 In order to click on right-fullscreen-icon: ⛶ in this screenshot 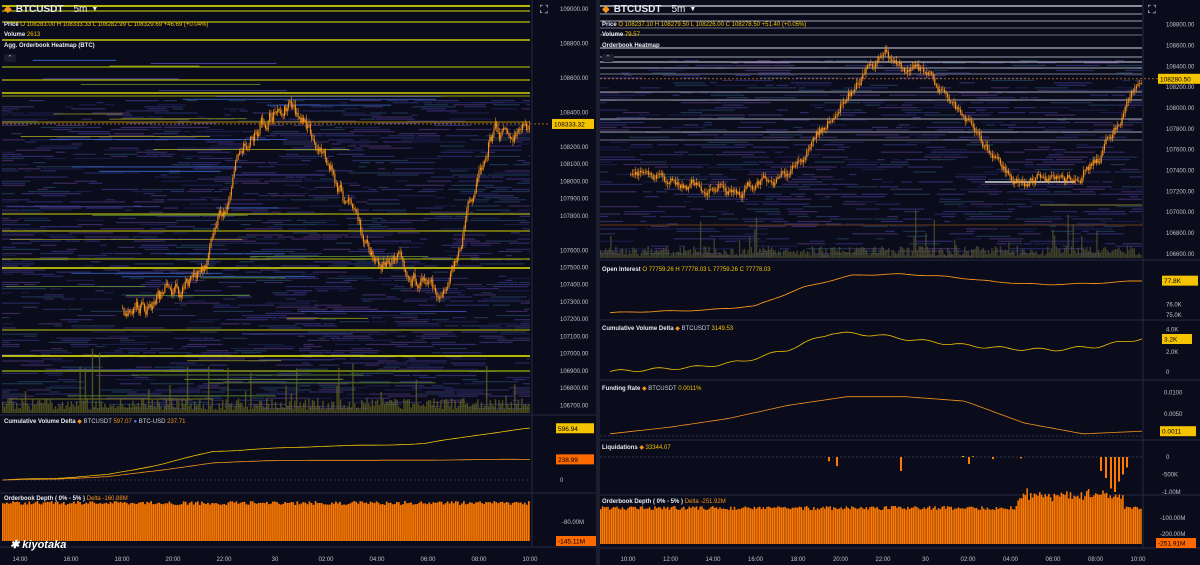, I will do `click(1152, 10)`.